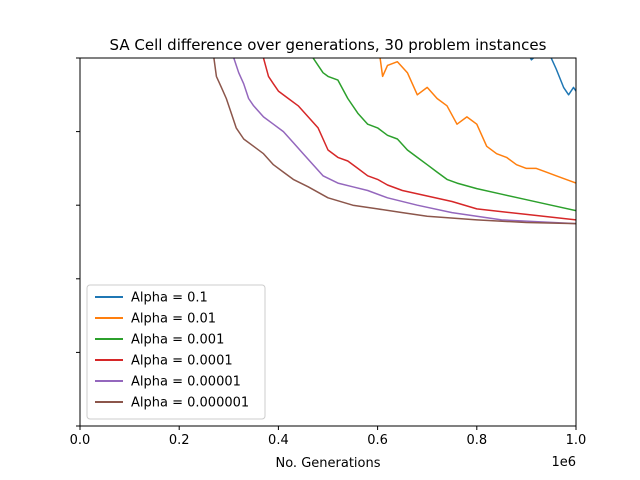 The image size is (640, 480). Describe the element at coordinates (186, 382) in the screenshot. I see `legend-label: Alpha = 0.00001` at that location.